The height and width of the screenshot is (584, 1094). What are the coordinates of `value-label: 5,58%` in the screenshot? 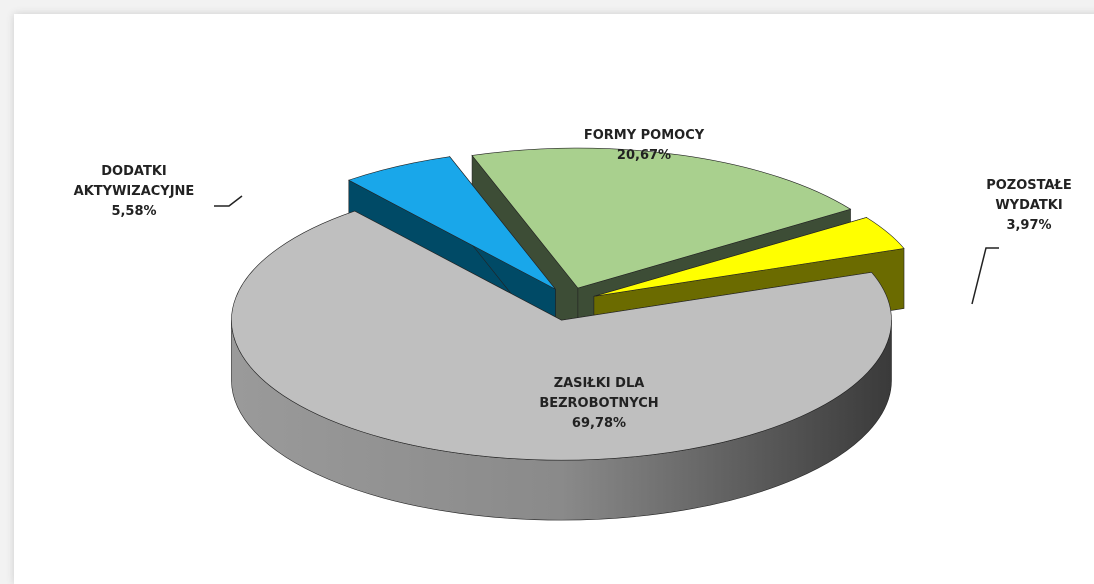 It's located at (134, 211).